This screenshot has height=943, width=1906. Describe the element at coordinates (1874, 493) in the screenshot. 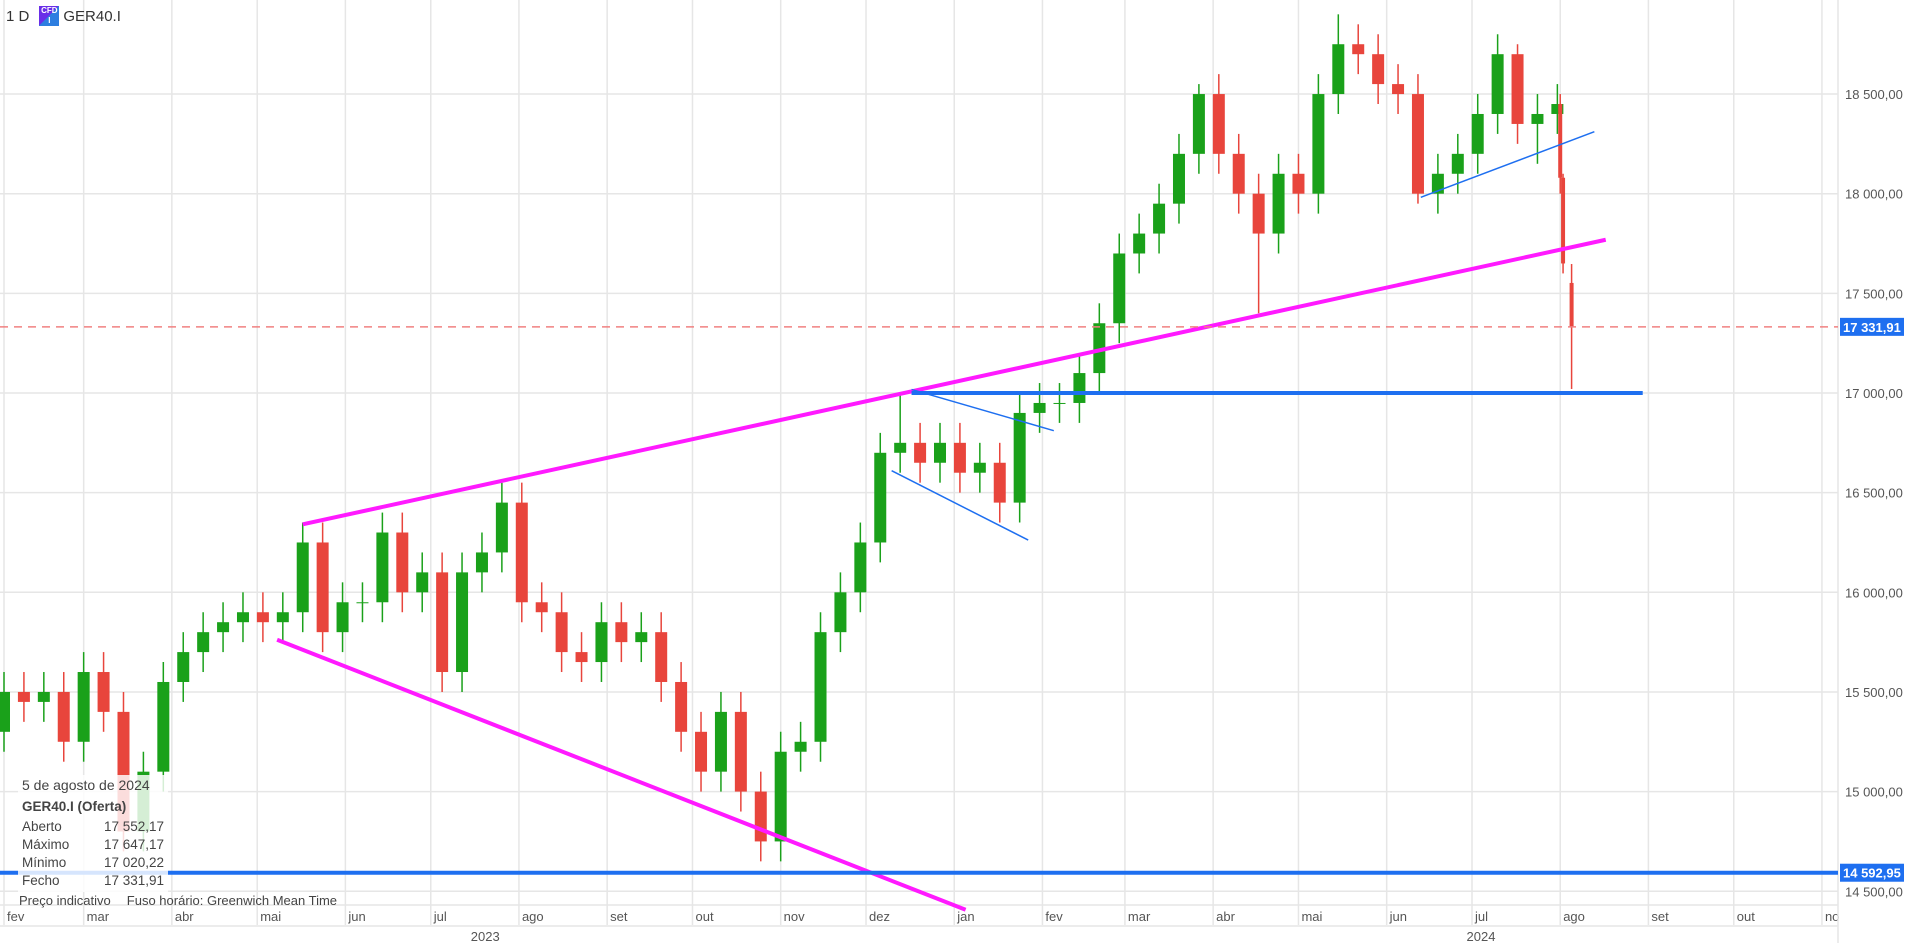

I see `y-tick-label: 16 500,00` at that location.